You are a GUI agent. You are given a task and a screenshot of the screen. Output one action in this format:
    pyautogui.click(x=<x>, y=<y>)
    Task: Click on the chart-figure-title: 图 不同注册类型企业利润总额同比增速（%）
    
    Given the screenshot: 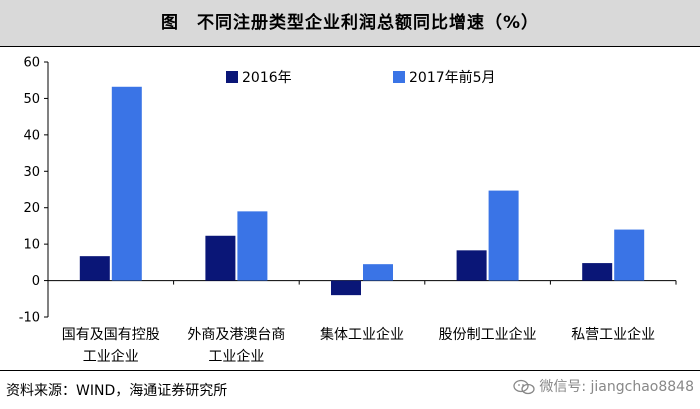 What is the action you would take?
    pyautogui.click(x=350, y=23)
    